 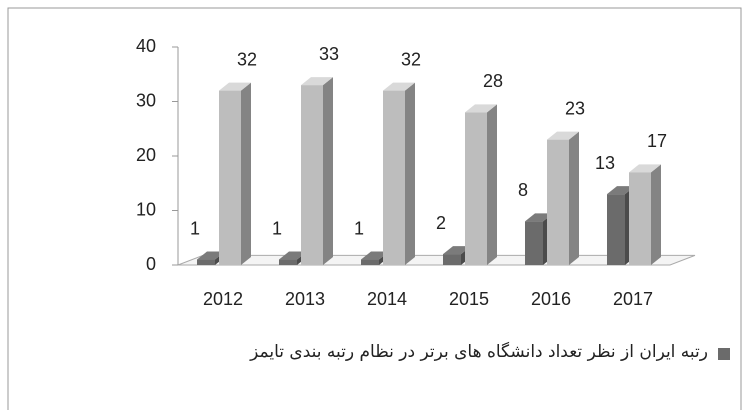 What do you see at coordinates (493, 81) in the screenshot?
I see `data-label: 28` at bounding box center [493, 81].